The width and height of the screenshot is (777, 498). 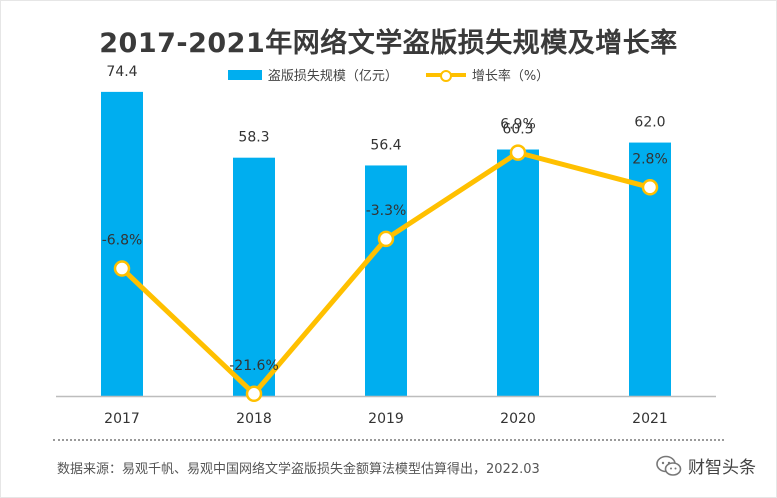 I want to click on line-point-2019, so click(x=386, y=239).